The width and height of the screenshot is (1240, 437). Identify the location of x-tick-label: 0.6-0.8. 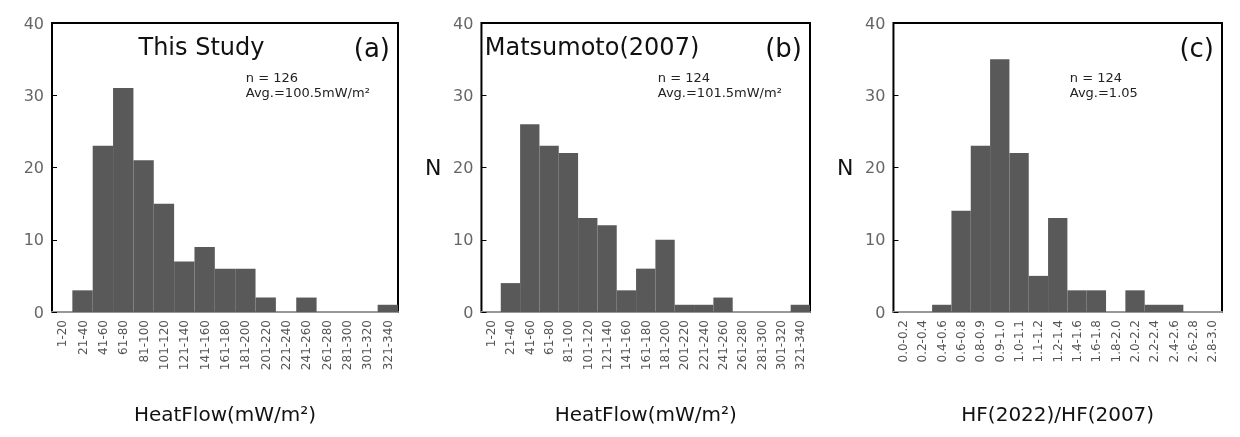
(961, 341).